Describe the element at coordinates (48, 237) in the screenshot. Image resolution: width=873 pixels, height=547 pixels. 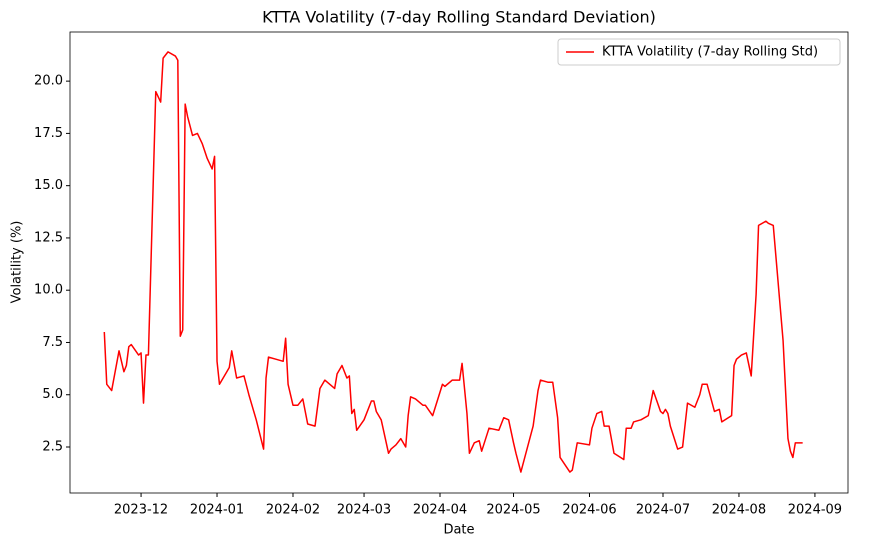
I see `y-tick-label: 12.5` at that location.